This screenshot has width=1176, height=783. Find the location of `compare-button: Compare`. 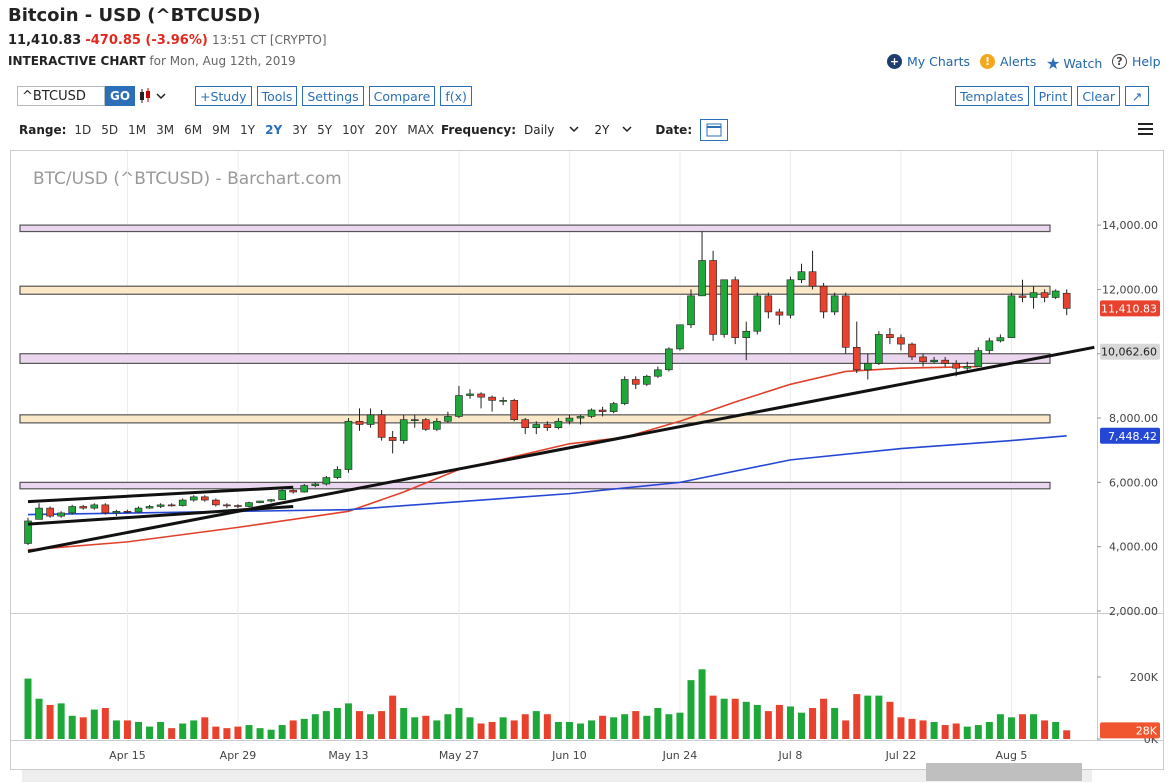

compare-button: Compare is located at coordinates (402, 96).